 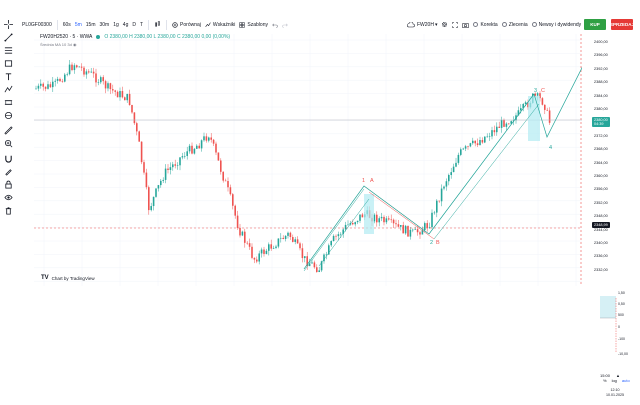 I want to click on magnet-icon, so click(x=8, y=158).